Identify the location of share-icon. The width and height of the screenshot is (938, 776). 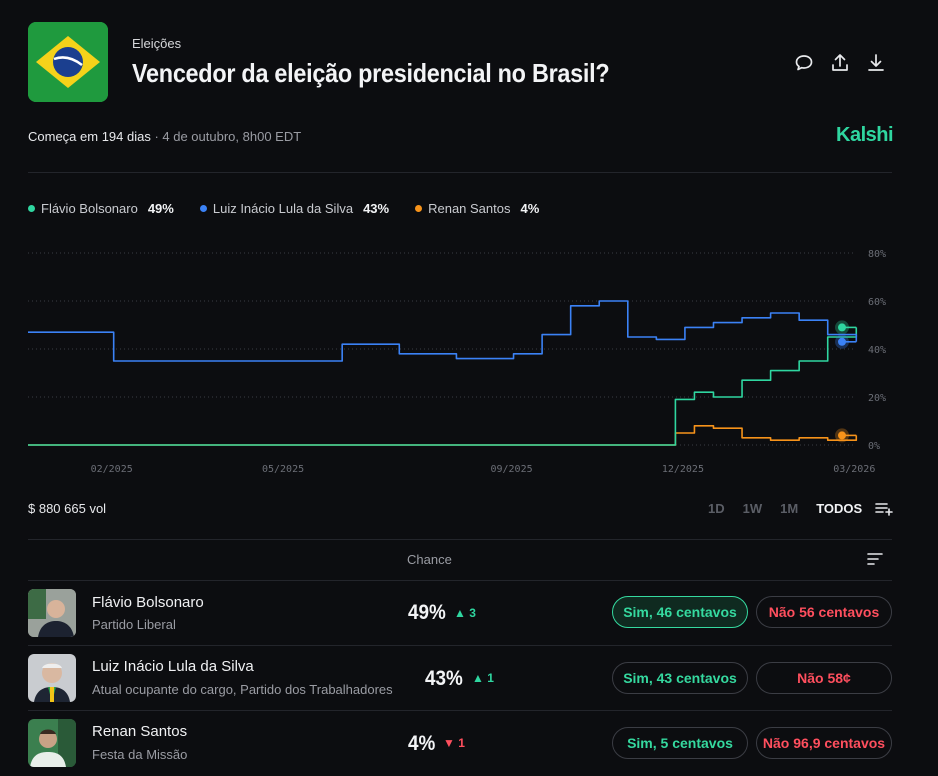
(840, 63).